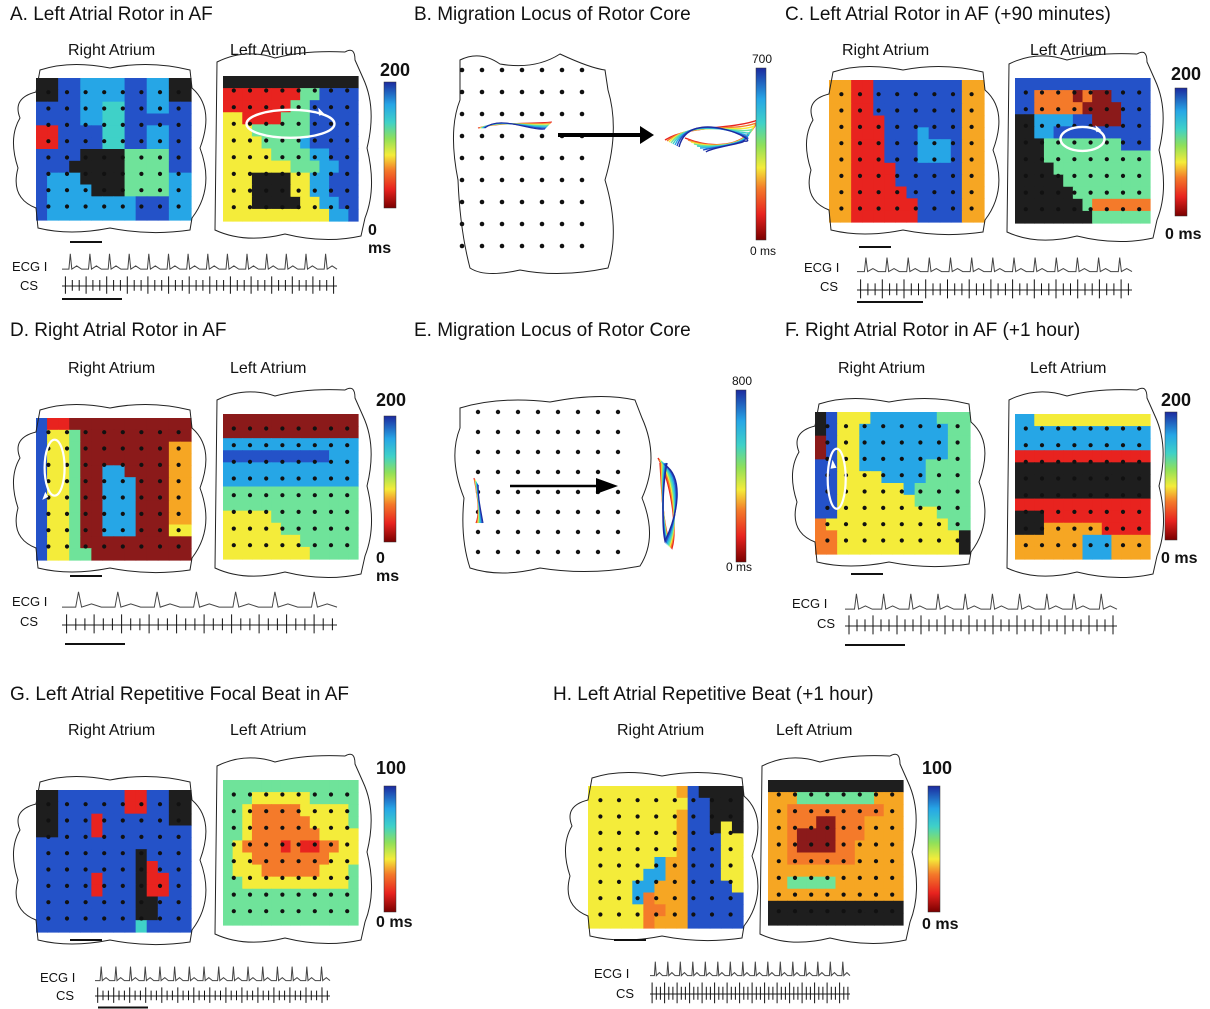 This screenshot has width=1210, height=1009. I want to click on panel-d-colorbar-max: 200, so click(391, 400).